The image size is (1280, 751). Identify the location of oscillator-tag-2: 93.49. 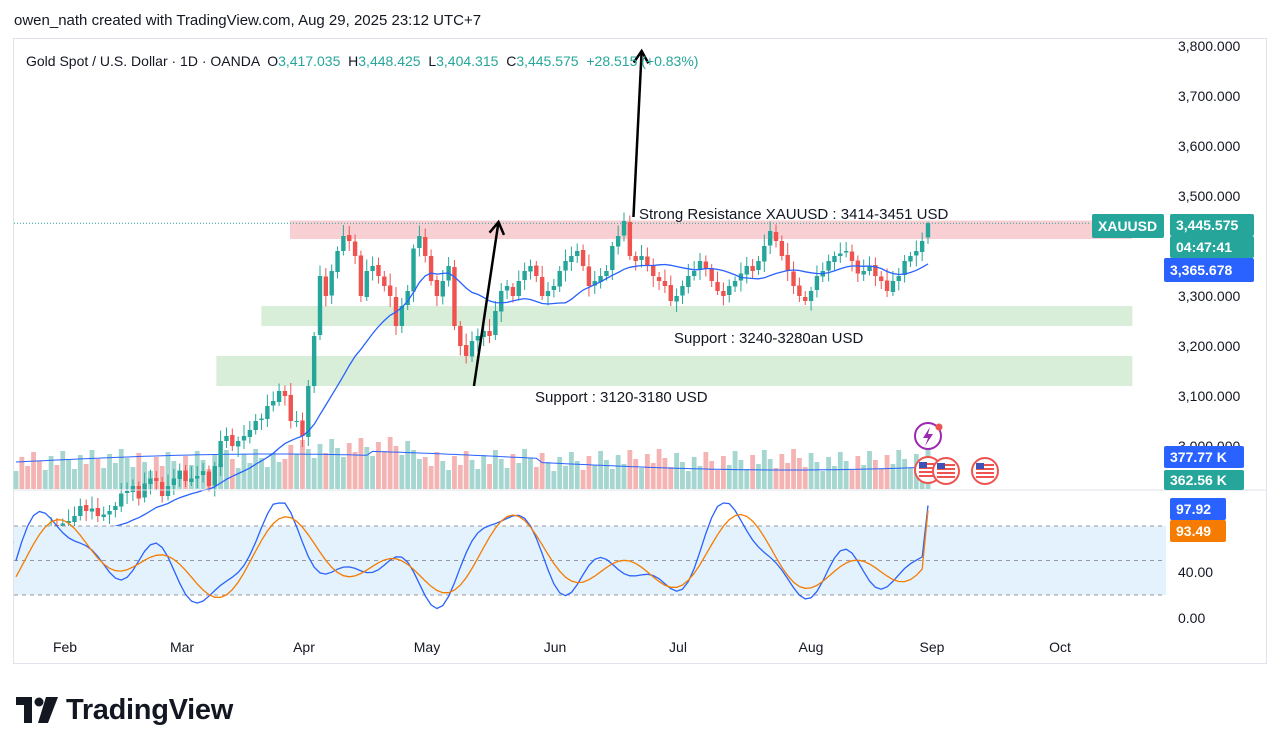
(1198, 531).